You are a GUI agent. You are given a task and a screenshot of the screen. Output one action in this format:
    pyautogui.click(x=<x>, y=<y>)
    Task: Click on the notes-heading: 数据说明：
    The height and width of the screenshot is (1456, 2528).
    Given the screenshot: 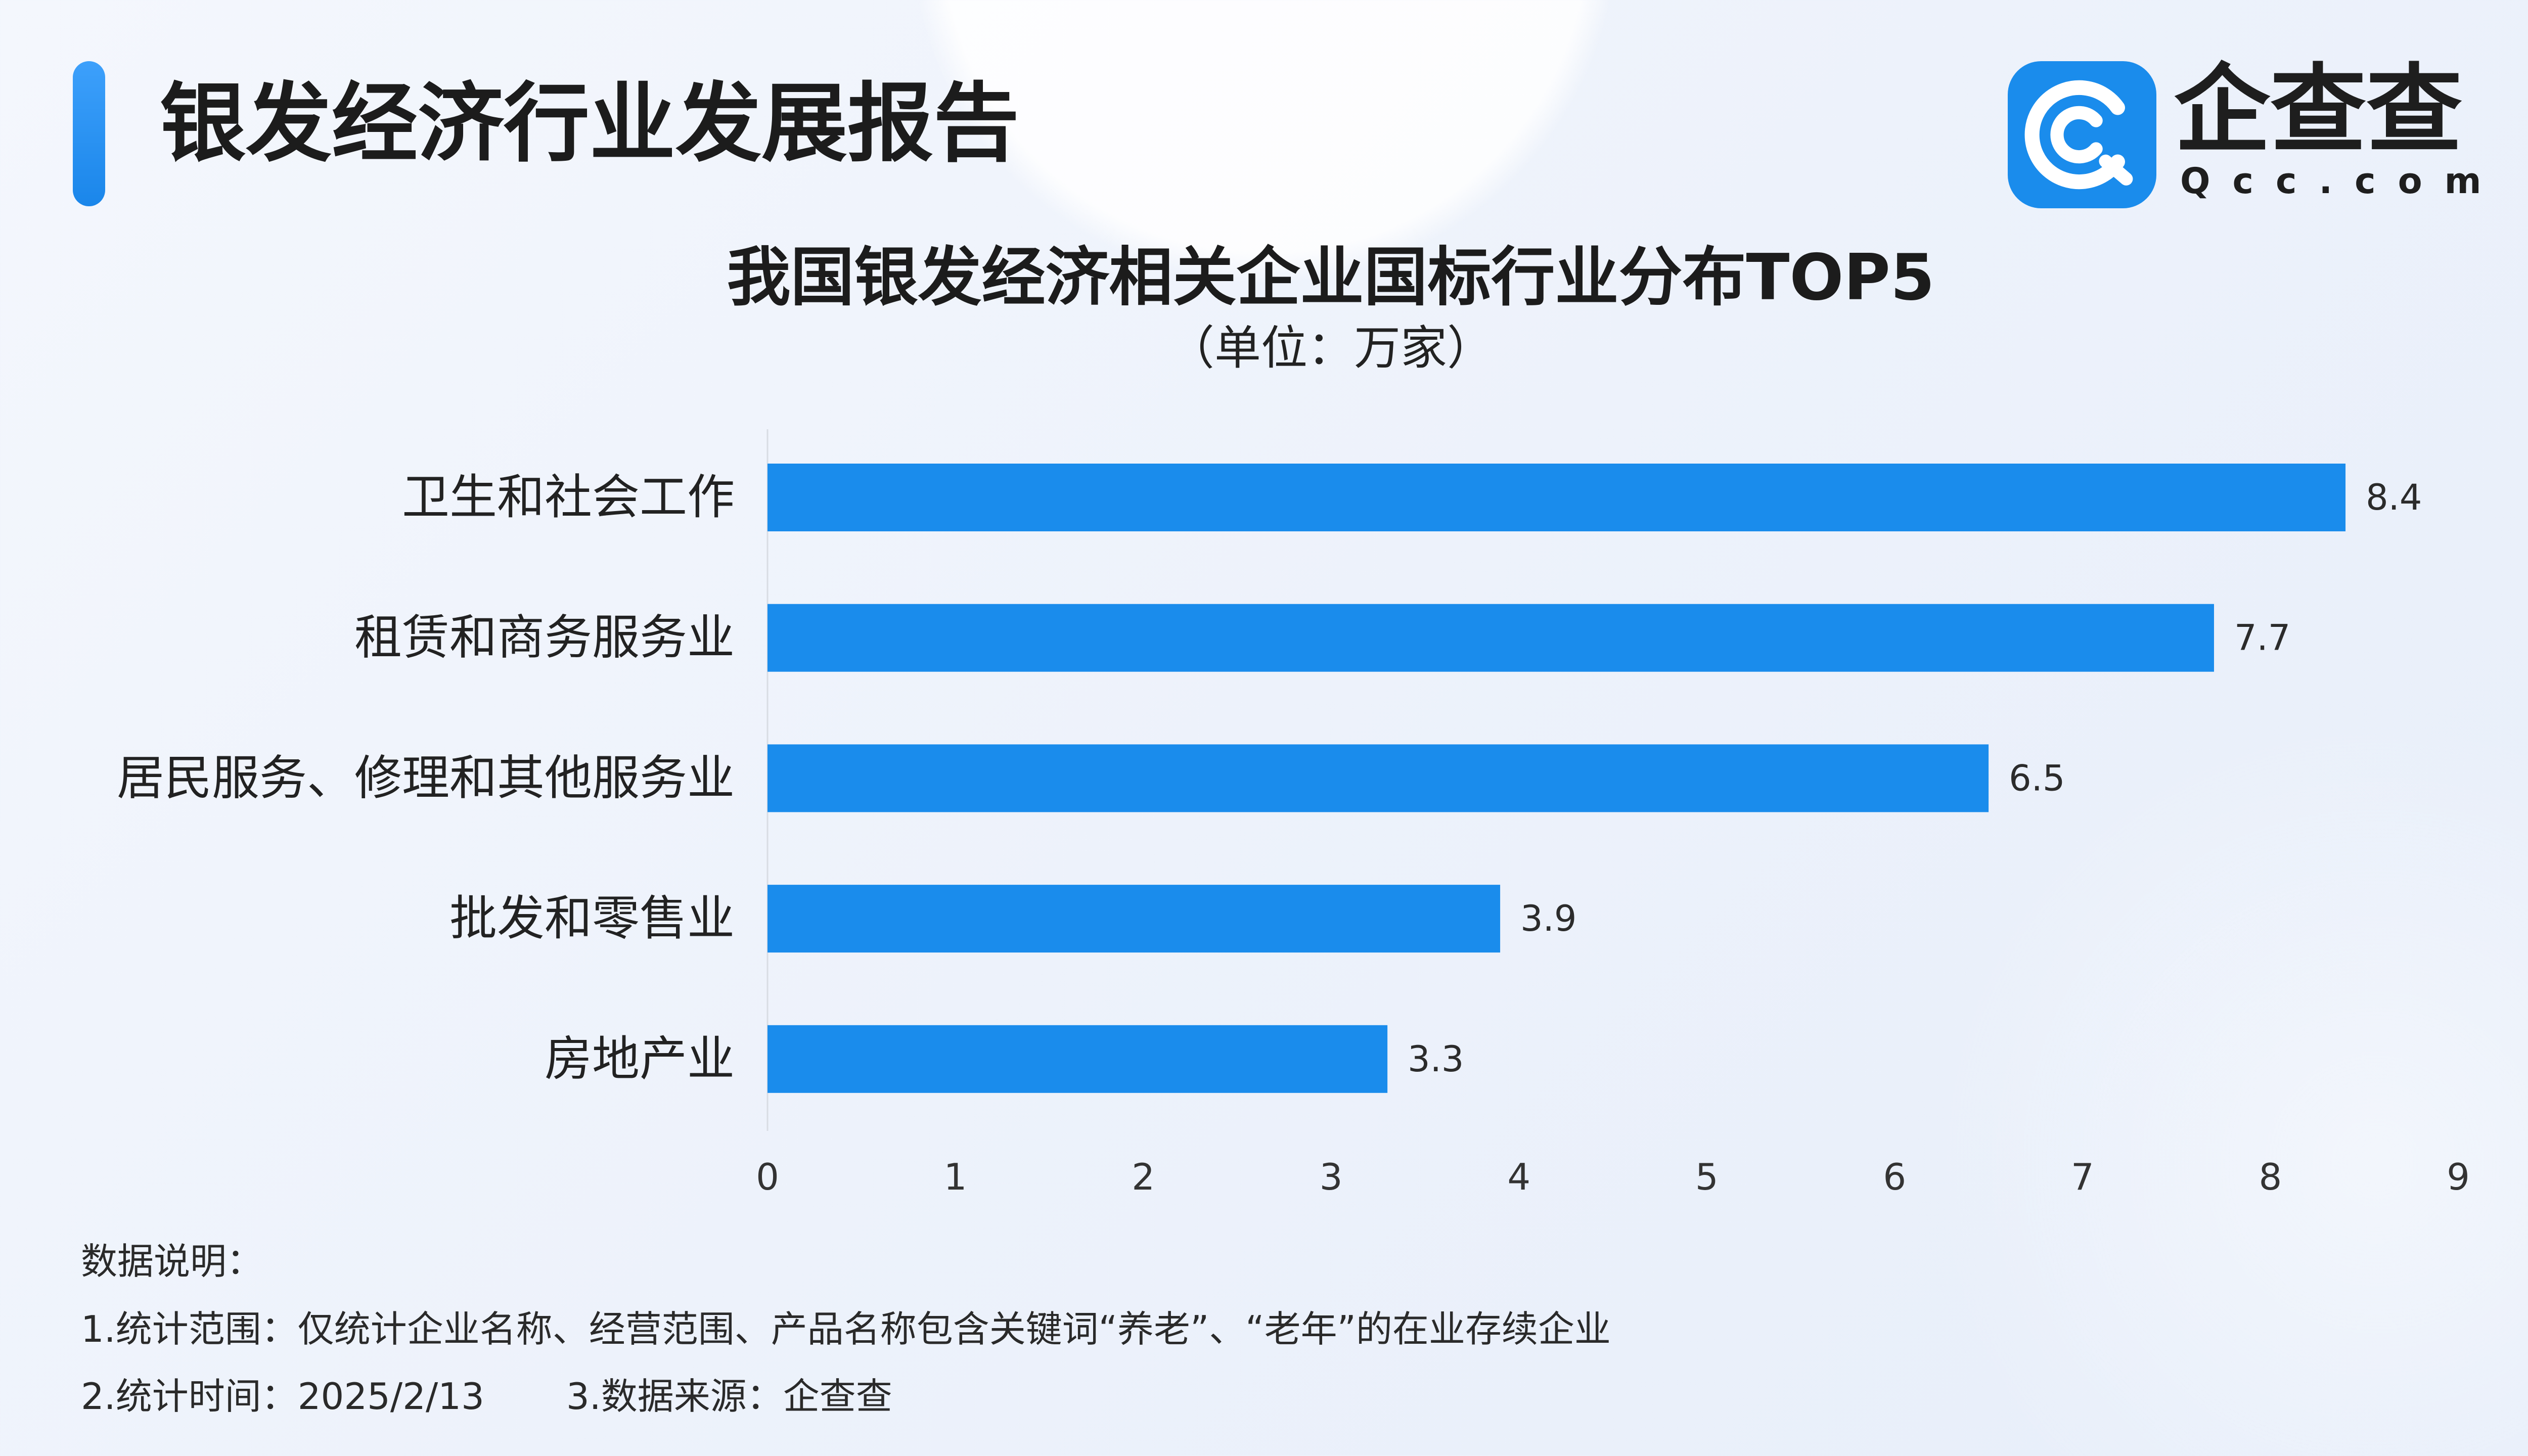 What is the action you would take?
    pyautogui.click(x=172, y=1261)
    